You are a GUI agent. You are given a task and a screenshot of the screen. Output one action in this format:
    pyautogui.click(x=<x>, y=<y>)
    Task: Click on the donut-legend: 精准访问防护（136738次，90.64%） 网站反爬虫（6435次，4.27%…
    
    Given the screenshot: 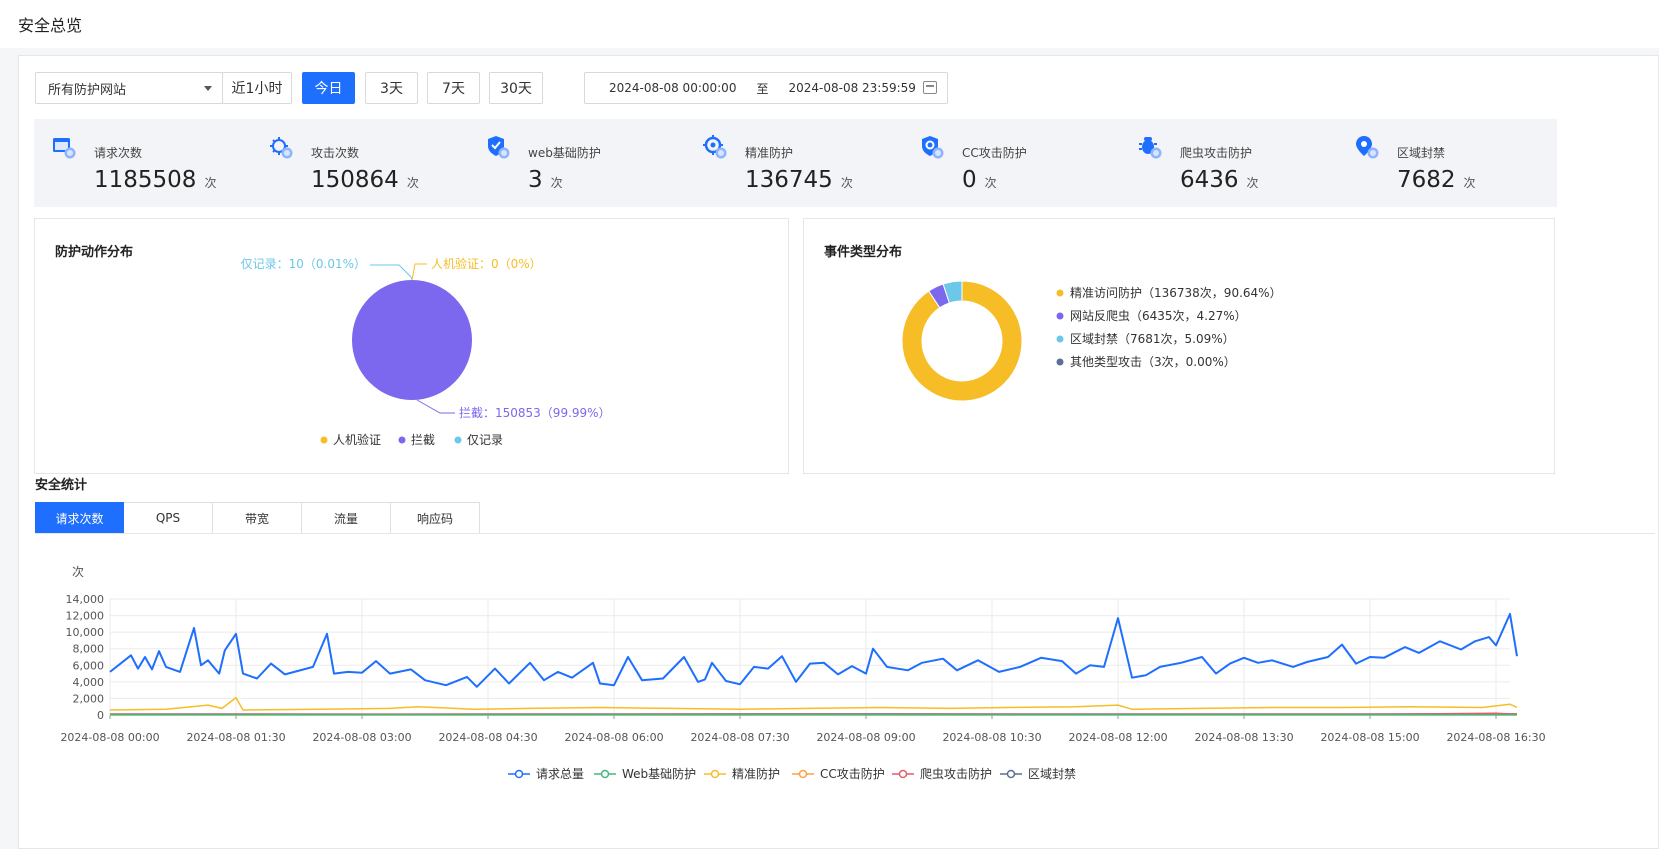 What is the action you would take?
    pyautogui.click(x=1169, y=327)
    